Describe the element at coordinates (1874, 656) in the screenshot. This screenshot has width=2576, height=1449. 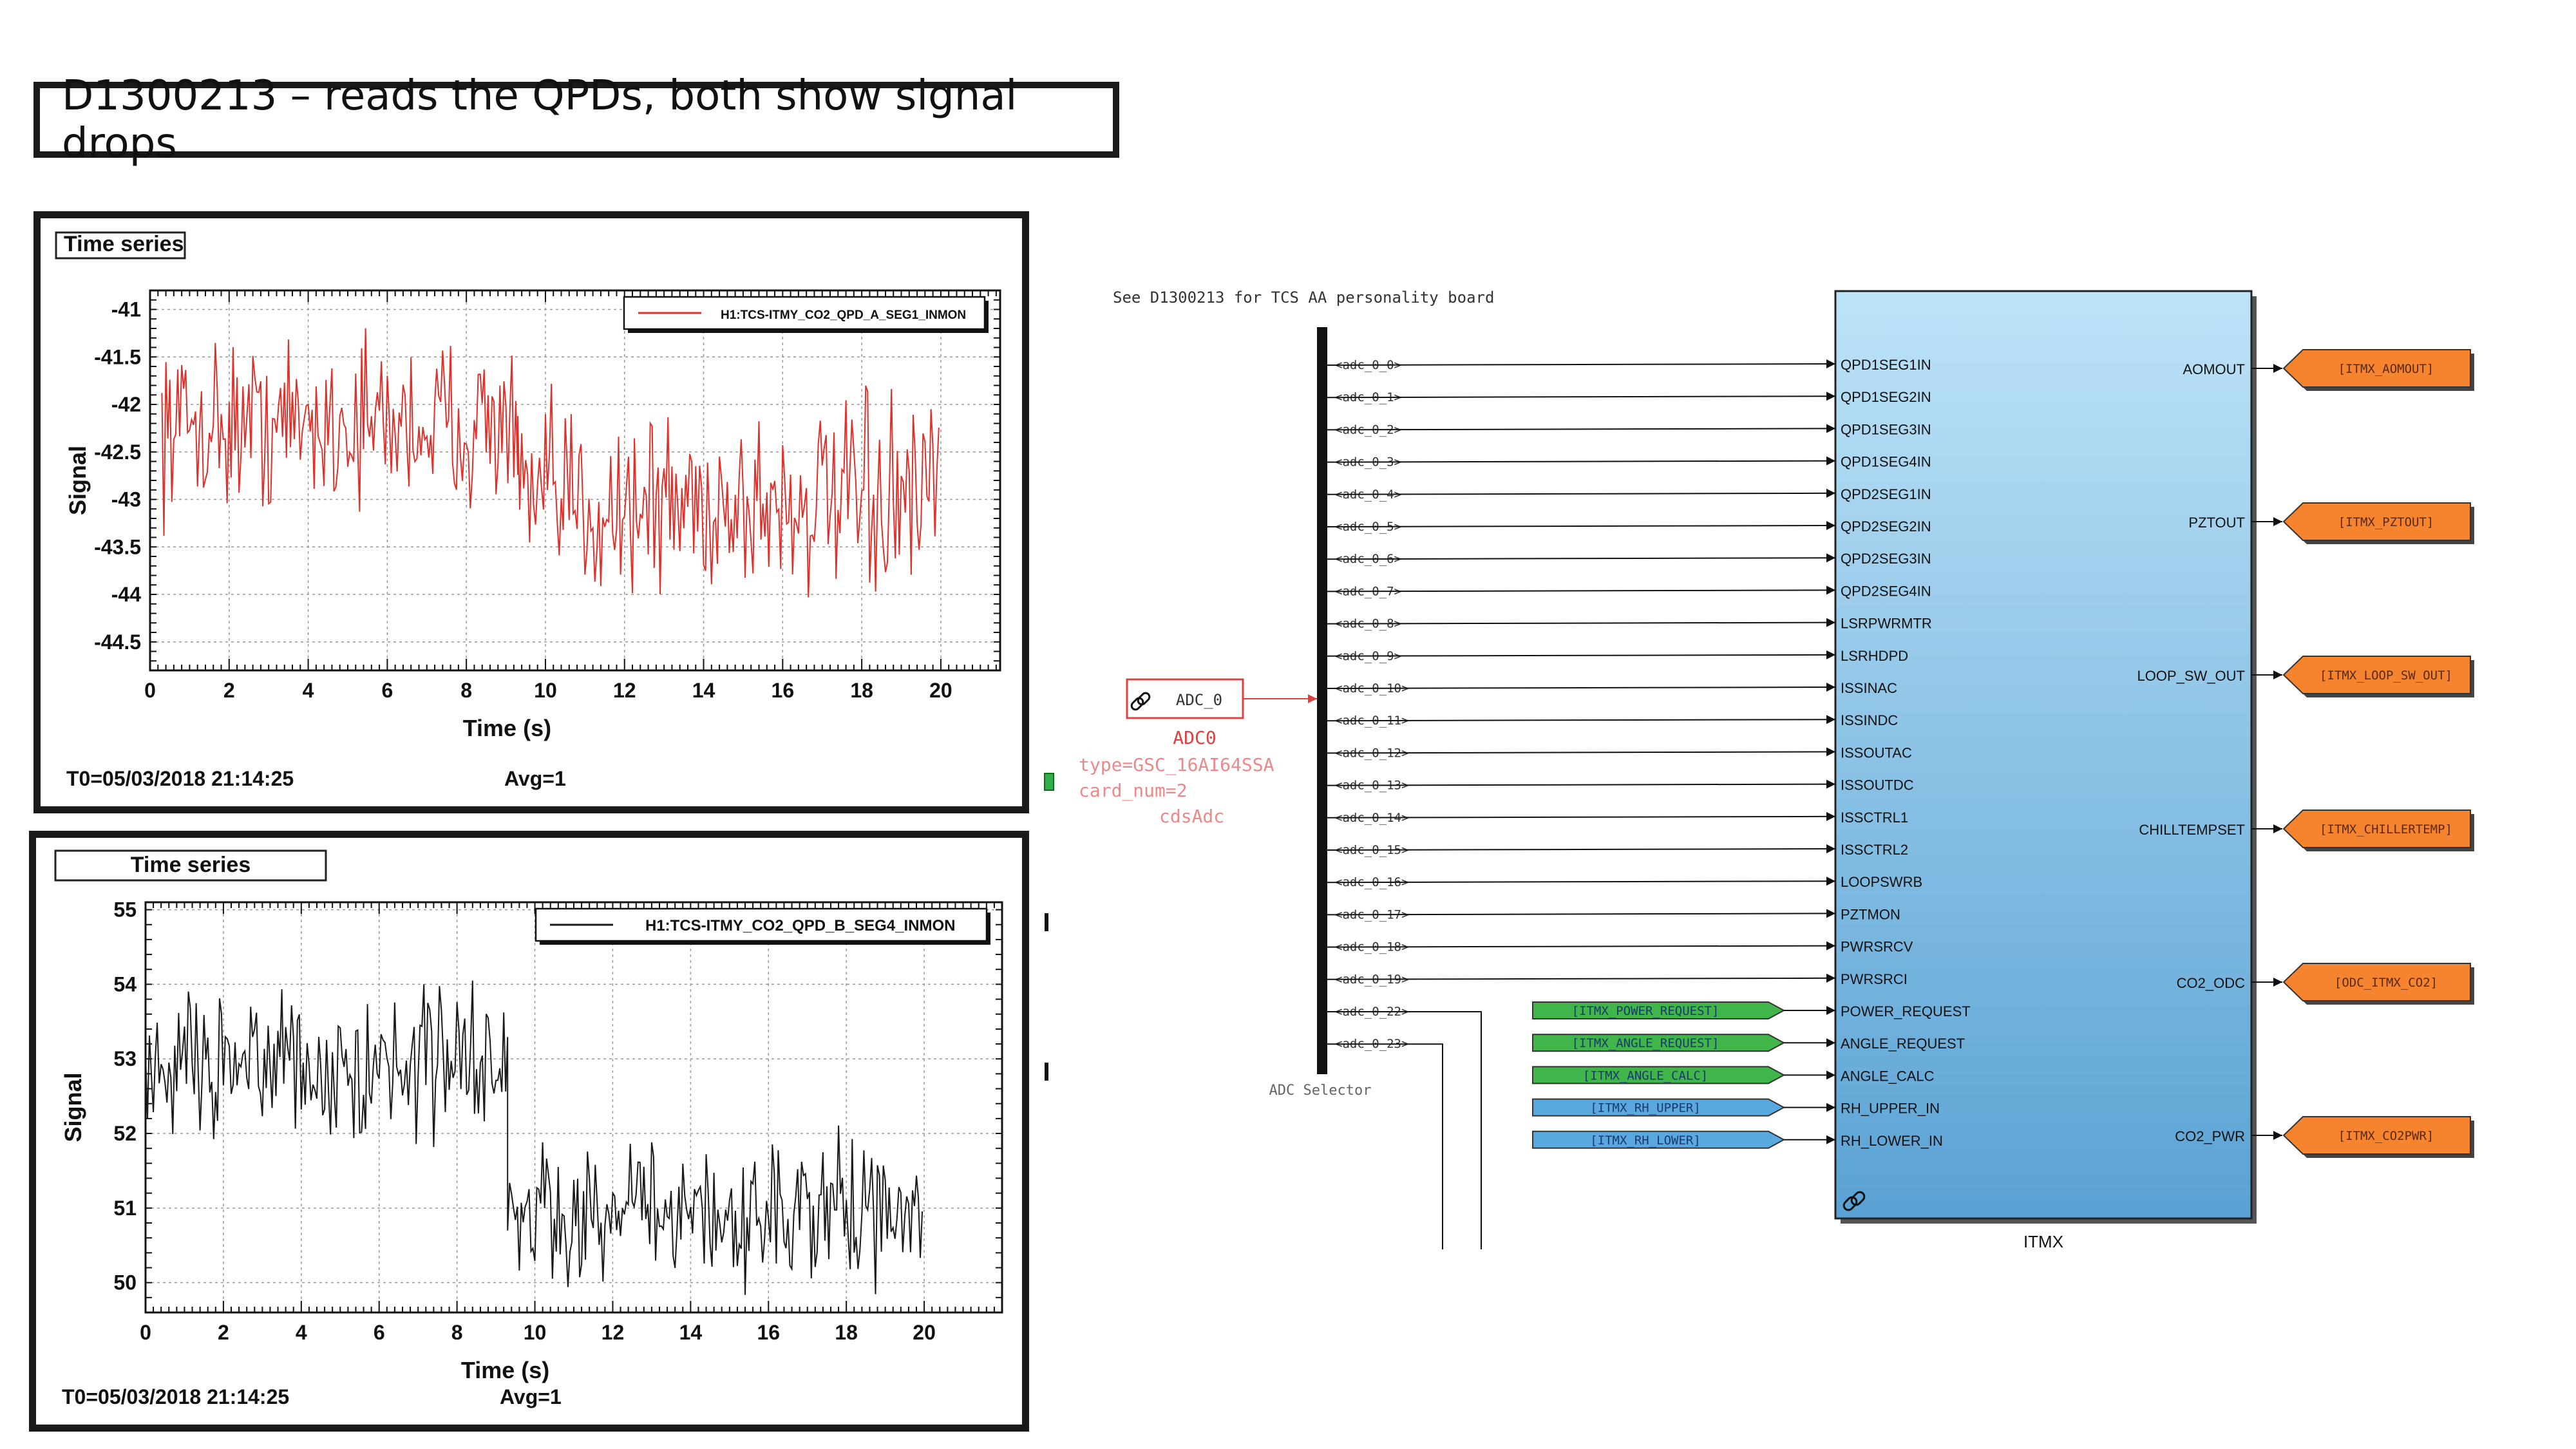
I see `itmx-input-port: LSRHDPD` at that location.